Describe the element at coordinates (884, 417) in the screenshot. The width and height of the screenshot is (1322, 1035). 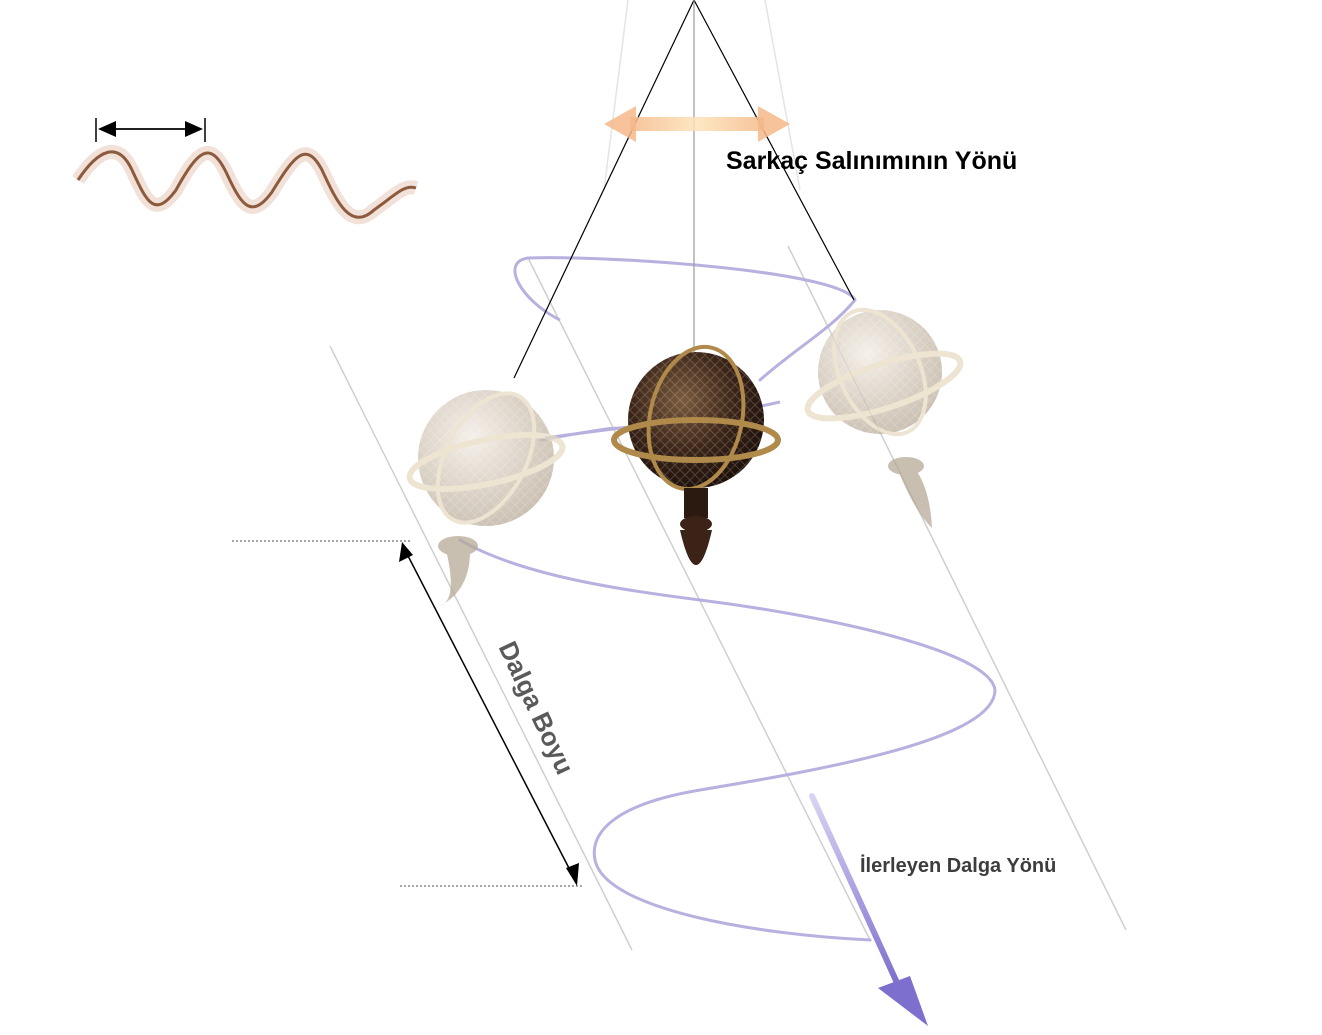
I see `pendulum-bob-right-icon` at that location.